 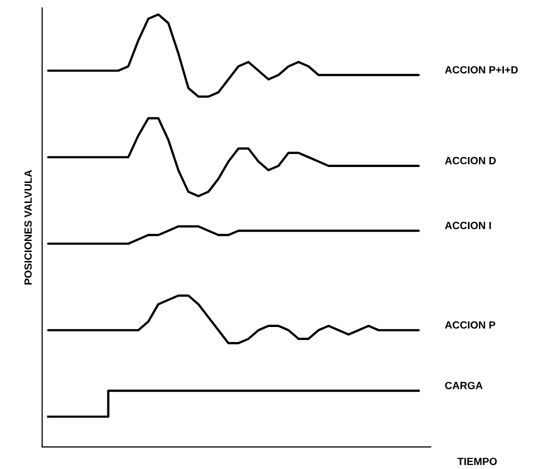 I want to click on text: ACCION I, so click(x=467, y=226).